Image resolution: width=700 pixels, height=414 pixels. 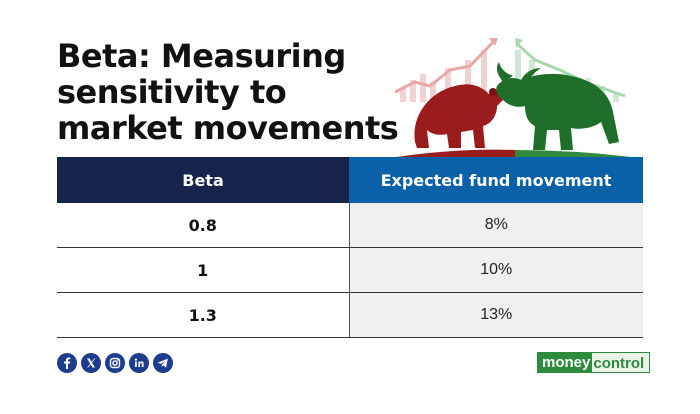 What do you see at coordinates (496, 270) in the screenshot?
I see `movement-cell: 10%` at bounding box center [496, 270].